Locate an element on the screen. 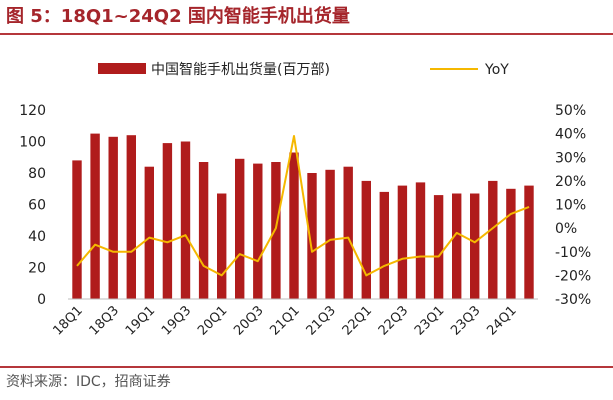  bar-20Q4 is located at coordinates (276, 230).